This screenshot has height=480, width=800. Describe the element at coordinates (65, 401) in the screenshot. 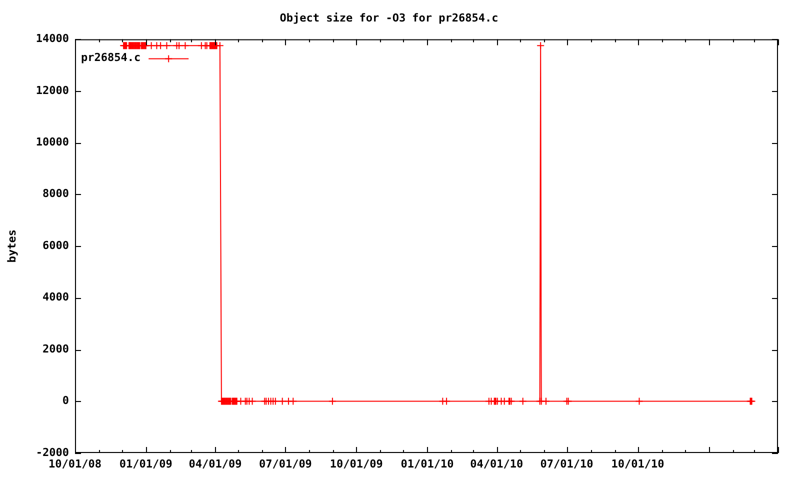

I see `y-tick-label: 0` at that location.